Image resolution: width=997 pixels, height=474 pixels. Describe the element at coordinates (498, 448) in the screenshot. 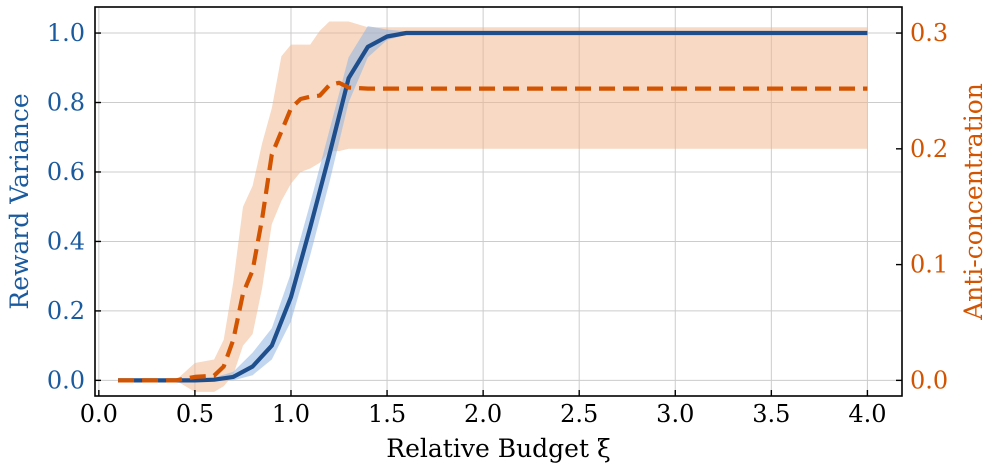

I see `x-axis-label: Relative Budget ξ` at that location.